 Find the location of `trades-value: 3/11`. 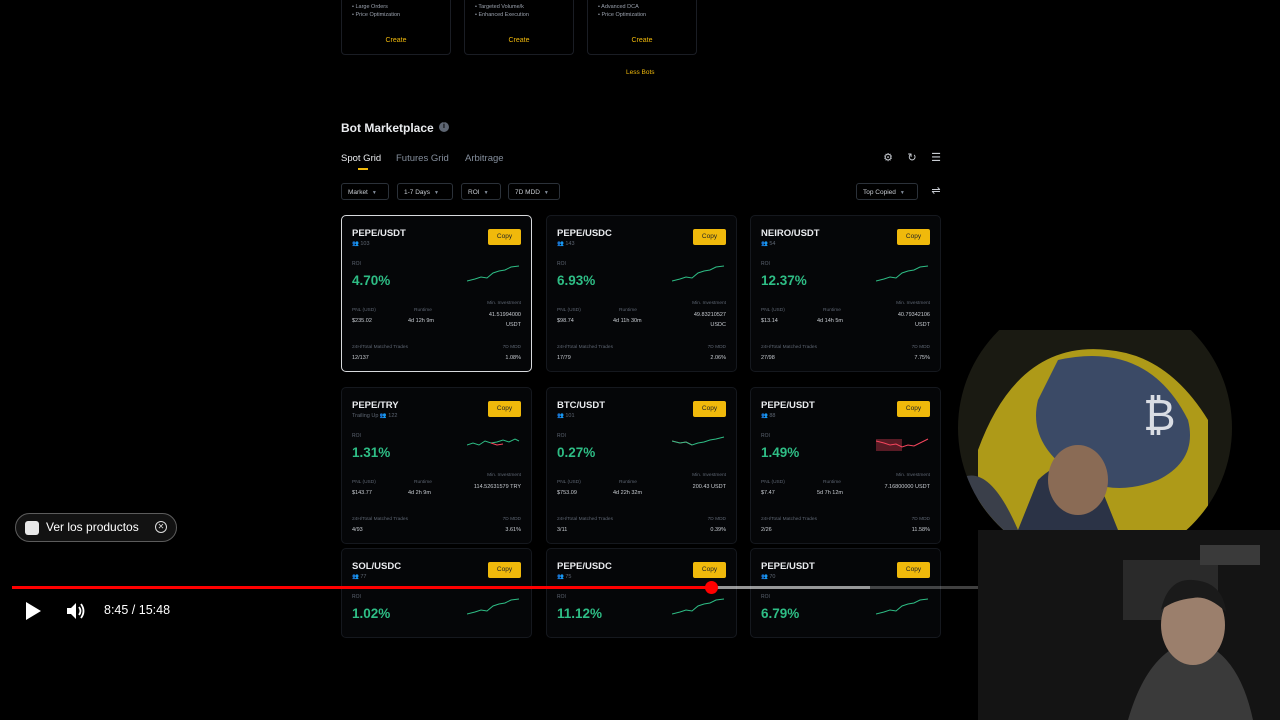

trades-value: 3/11 is located at coordinates (562, 530).